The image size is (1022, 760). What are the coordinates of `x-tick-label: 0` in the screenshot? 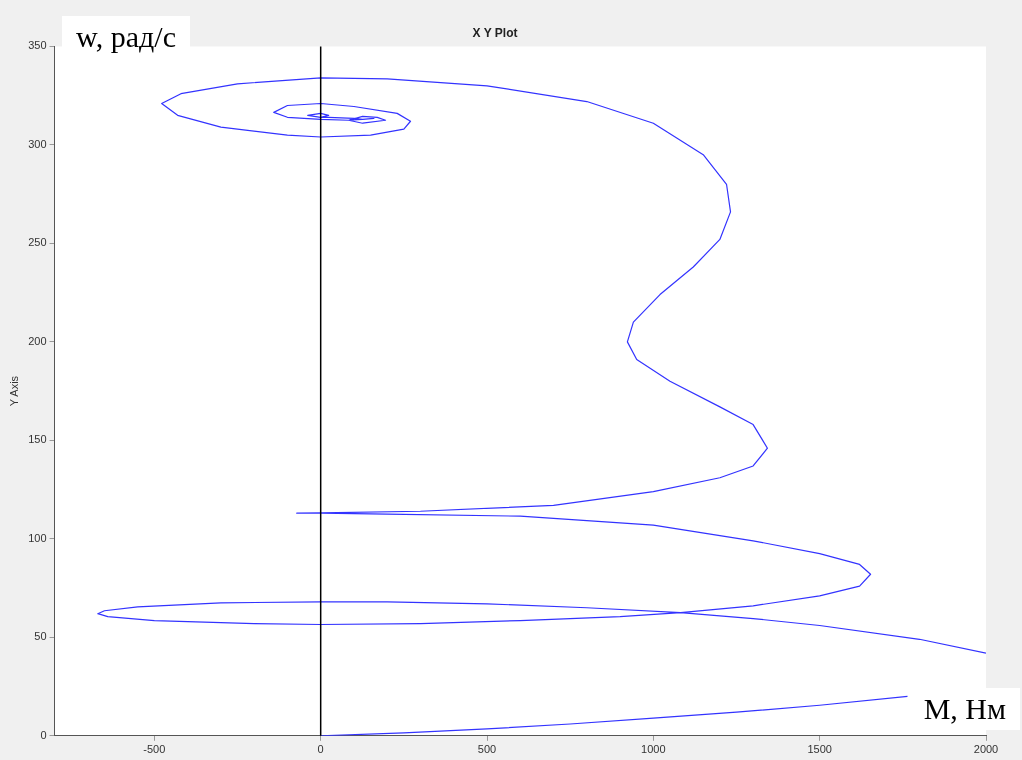 It's located at (320, 749).